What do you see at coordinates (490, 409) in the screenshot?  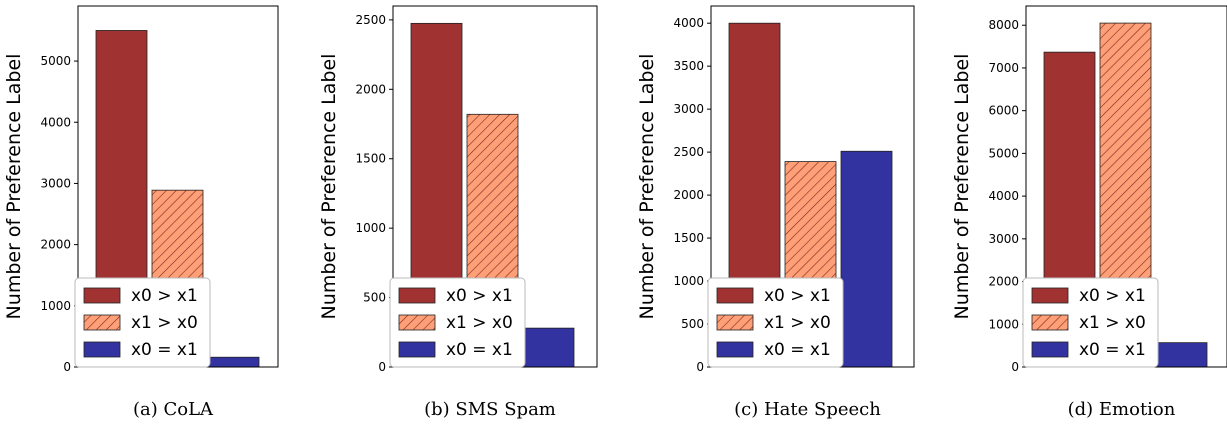 I see `panel-caption: (b) SMS Spam` at bounding box center [490, 409].